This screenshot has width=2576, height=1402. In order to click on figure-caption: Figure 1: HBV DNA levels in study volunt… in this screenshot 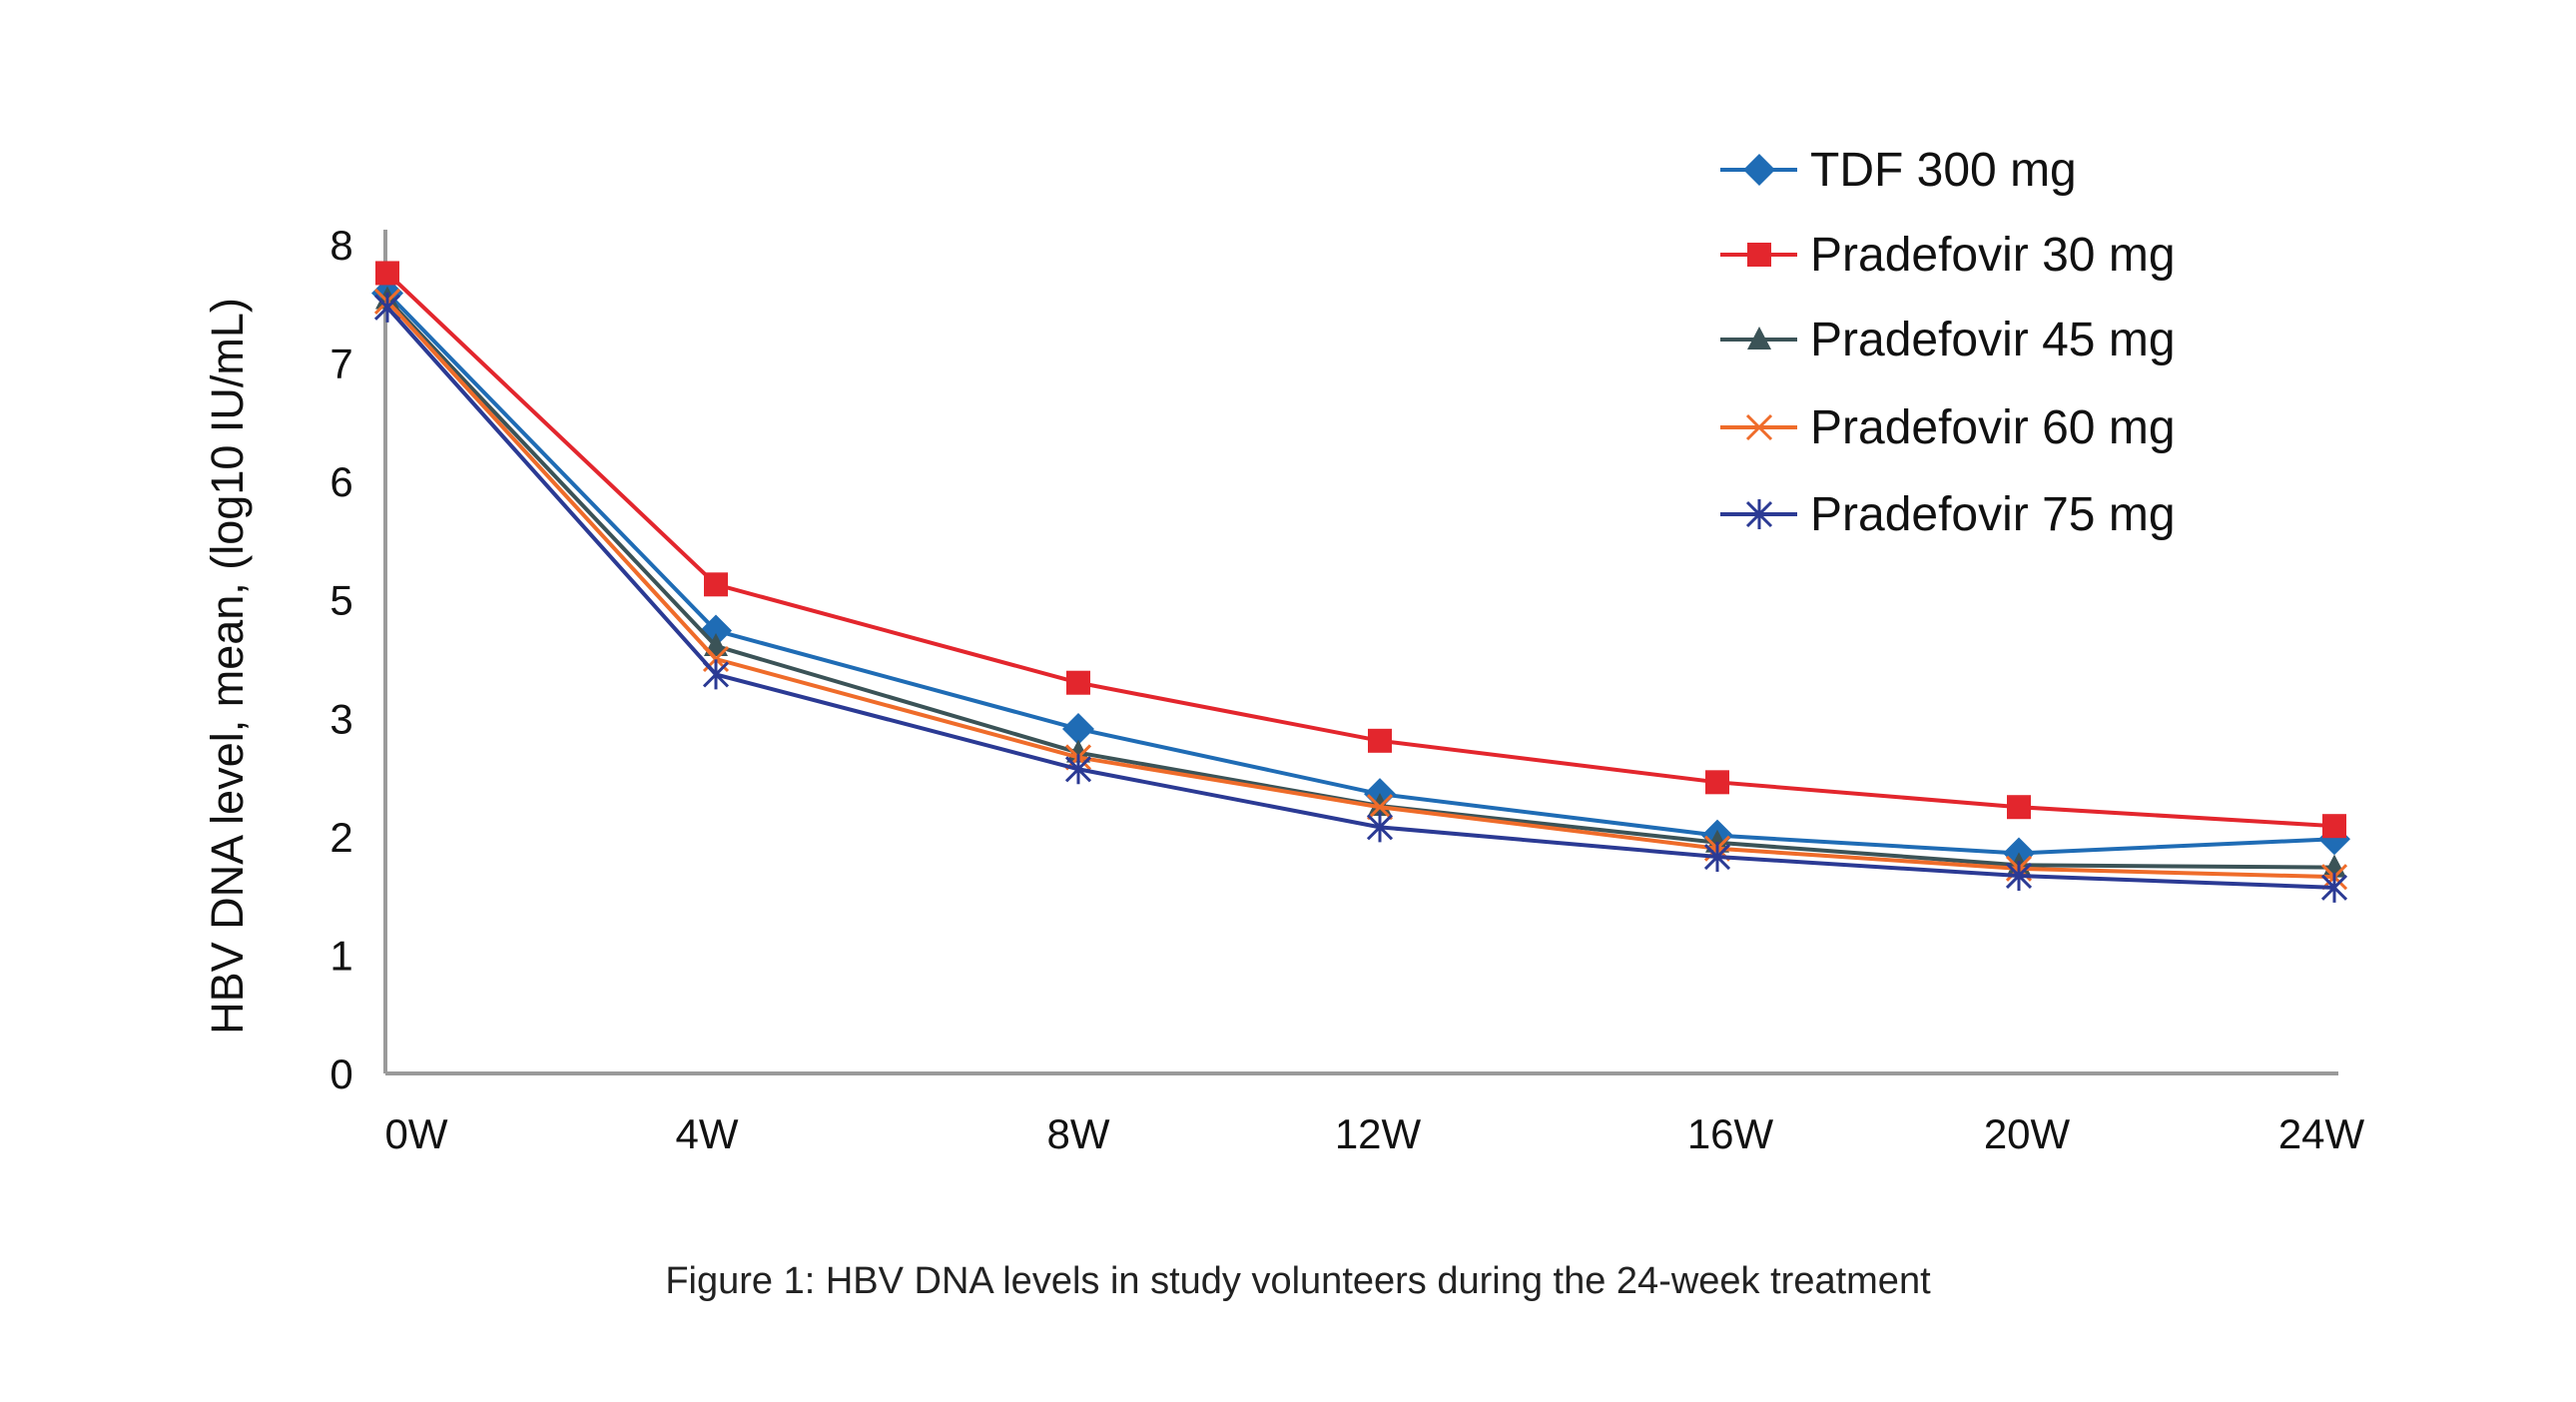, I will do `click(1298, 1281)`.